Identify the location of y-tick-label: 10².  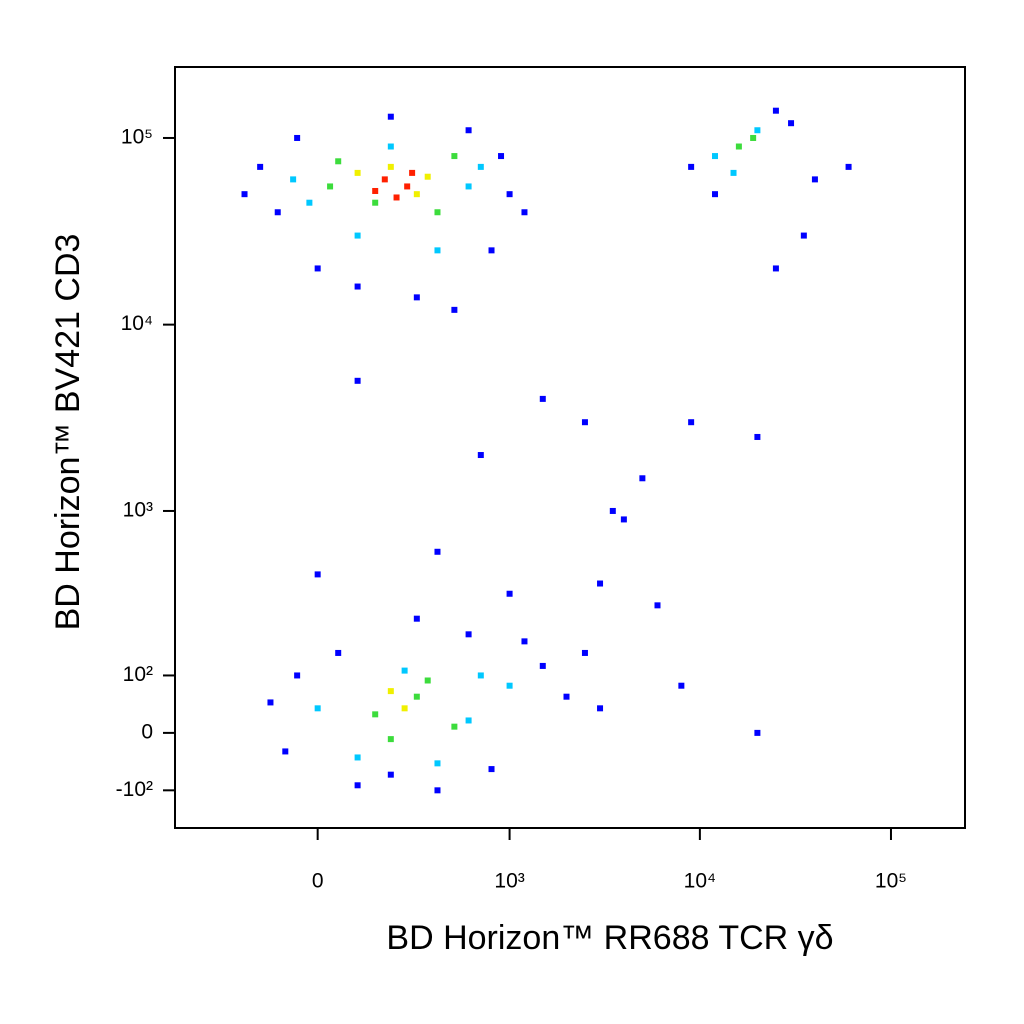
(138, 674).